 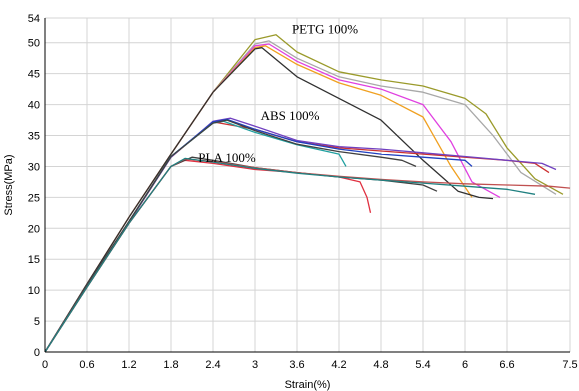 What do you see at coordinates (86, 365) in the screenshot?
I see `x-tick-label: 0.6` at bounding box center [86, 365].